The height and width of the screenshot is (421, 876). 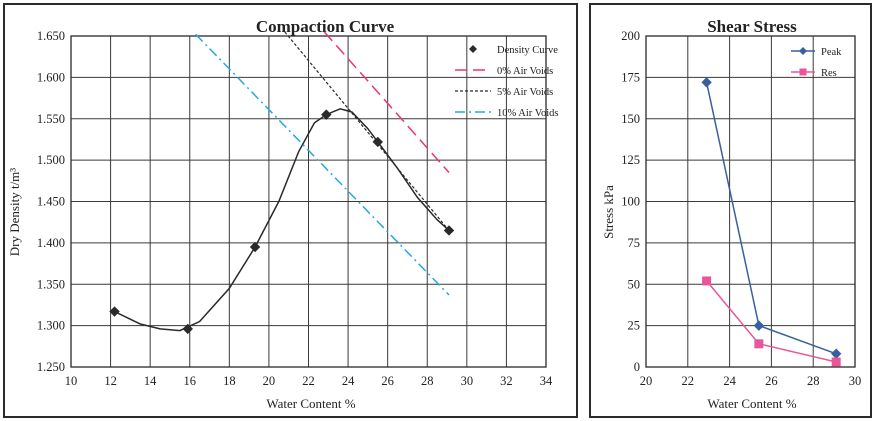 I want to click on res-legend-label: Res, so click(x=829, y=73).